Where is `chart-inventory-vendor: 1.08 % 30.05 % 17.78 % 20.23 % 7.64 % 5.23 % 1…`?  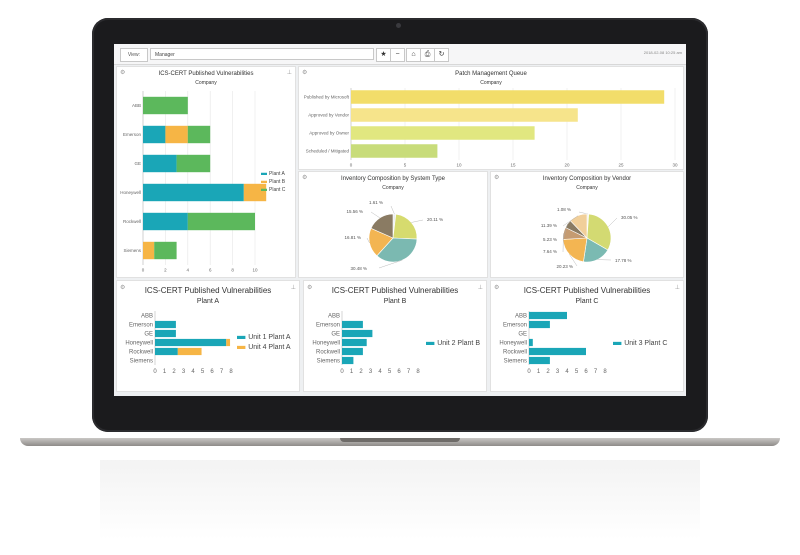 chart-inventory-vendor: 1.08 % 30.05 % 17.78 % 20.23 % 7.64 % 5.23 % 1… is located at coordinates (589, 238).